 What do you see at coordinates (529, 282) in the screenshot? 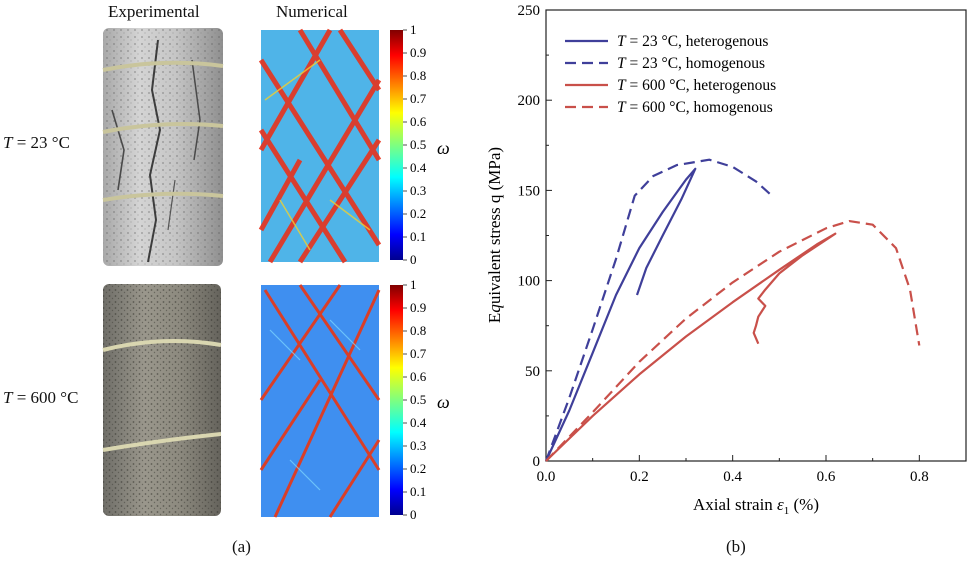
I see `y-tick-label: 100` at bounding box center [529, 282].